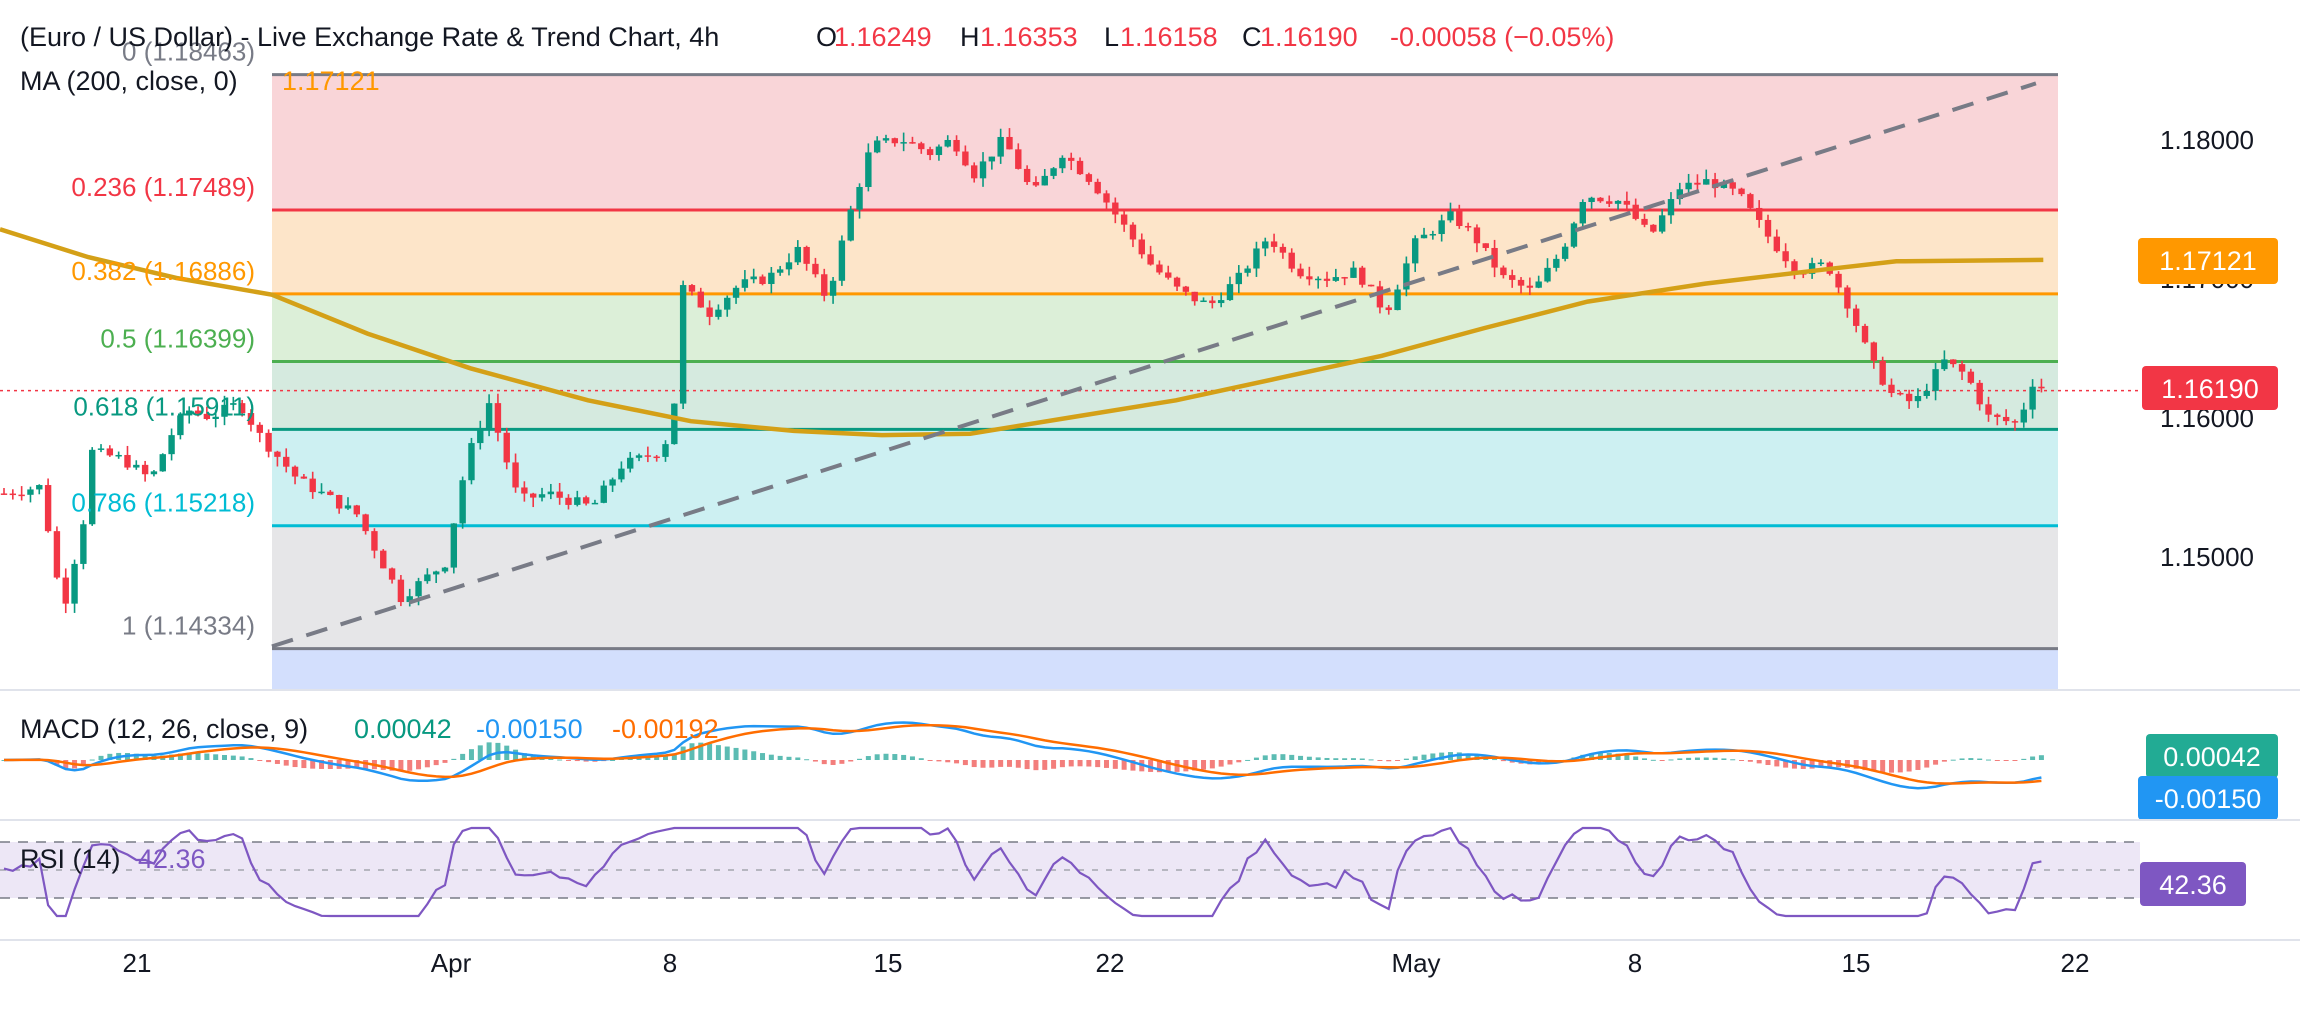 The height and width of the screenshot is (1030, 2300). I want to click on time-tick: May, so click(1415, 963).